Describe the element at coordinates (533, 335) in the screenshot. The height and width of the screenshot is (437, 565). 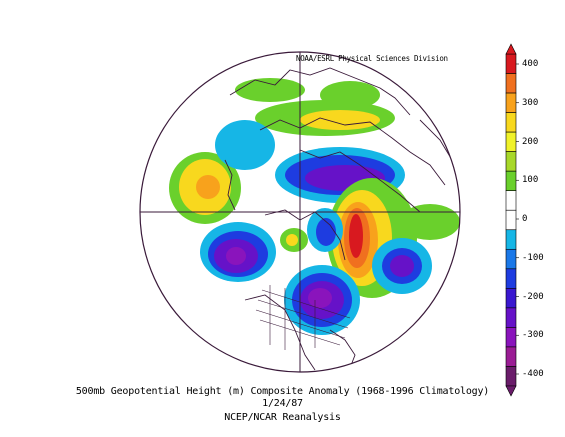
I see `colorbar-tick-label: -300` at that location.